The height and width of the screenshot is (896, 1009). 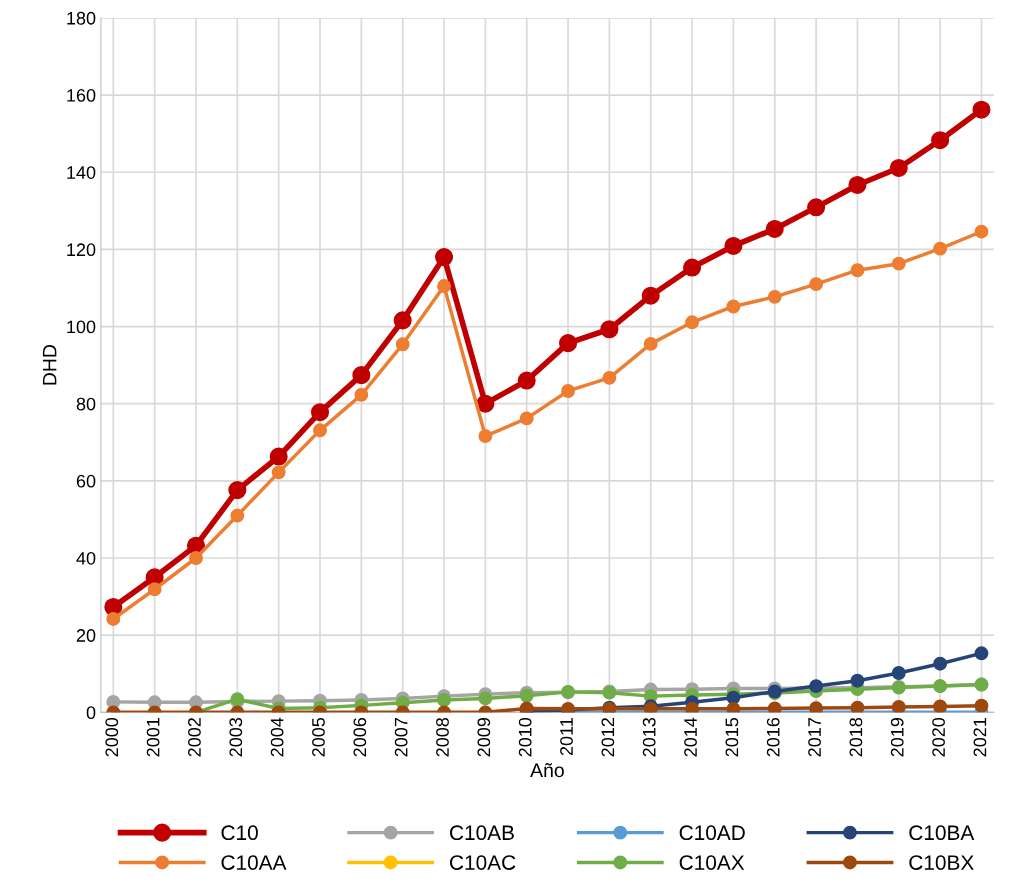 What do you see at coordinates (608, 737) in the screenshot?
I see `x-tick-label: 2012` at bounding box center [608, 737].